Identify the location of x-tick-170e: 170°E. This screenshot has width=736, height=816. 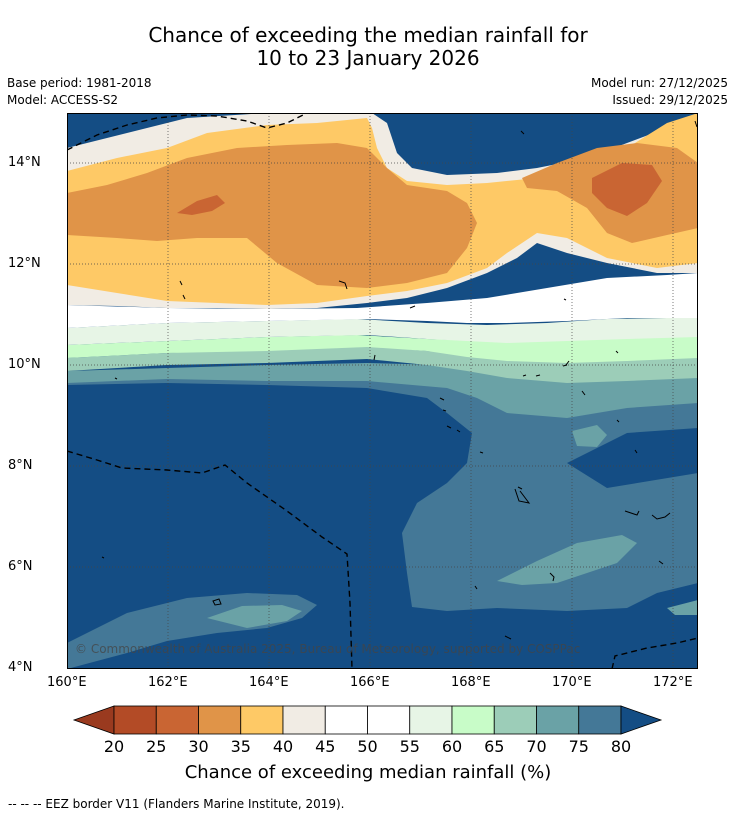
(572, 682).